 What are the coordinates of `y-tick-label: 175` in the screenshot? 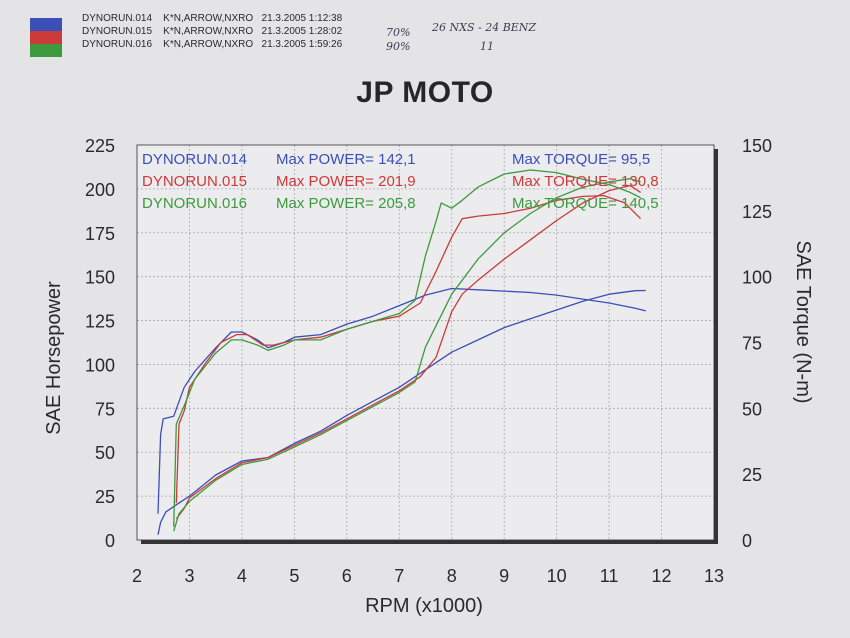 It's located at (100, 234).